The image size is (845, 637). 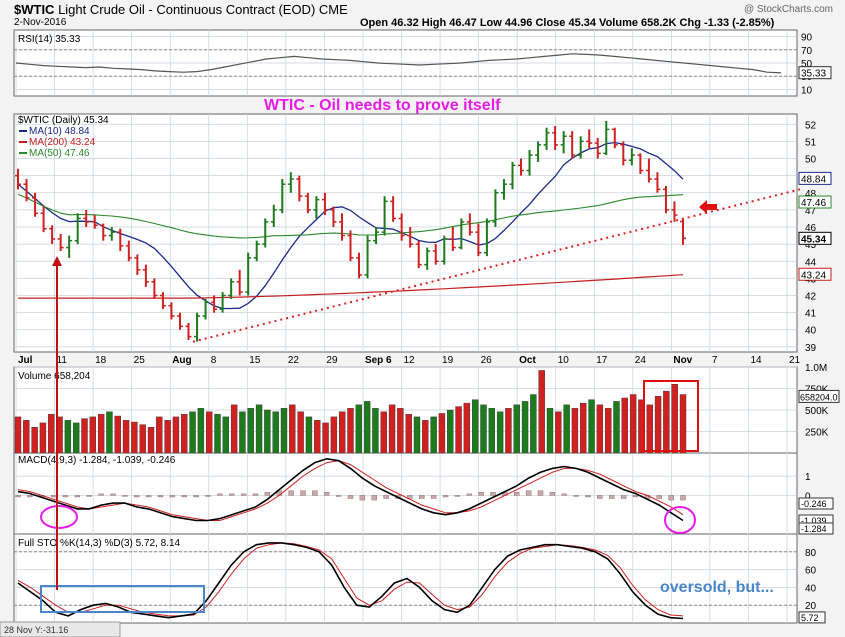 I want to click on volume-tick-label: 500K, so click(x=817, y=411).